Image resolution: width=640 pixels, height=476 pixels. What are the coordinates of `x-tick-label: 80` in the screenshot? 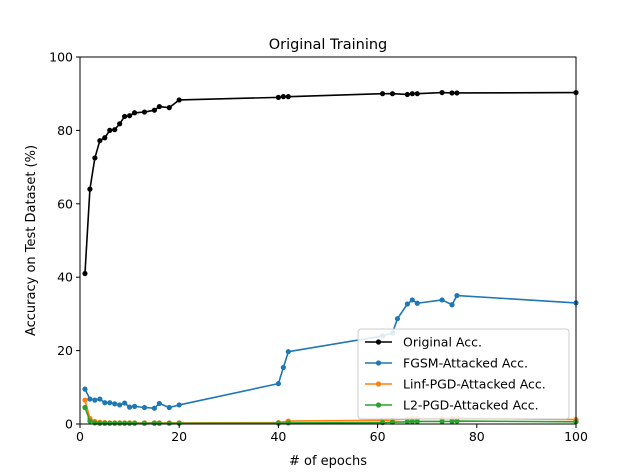 It's located at (477, 436).